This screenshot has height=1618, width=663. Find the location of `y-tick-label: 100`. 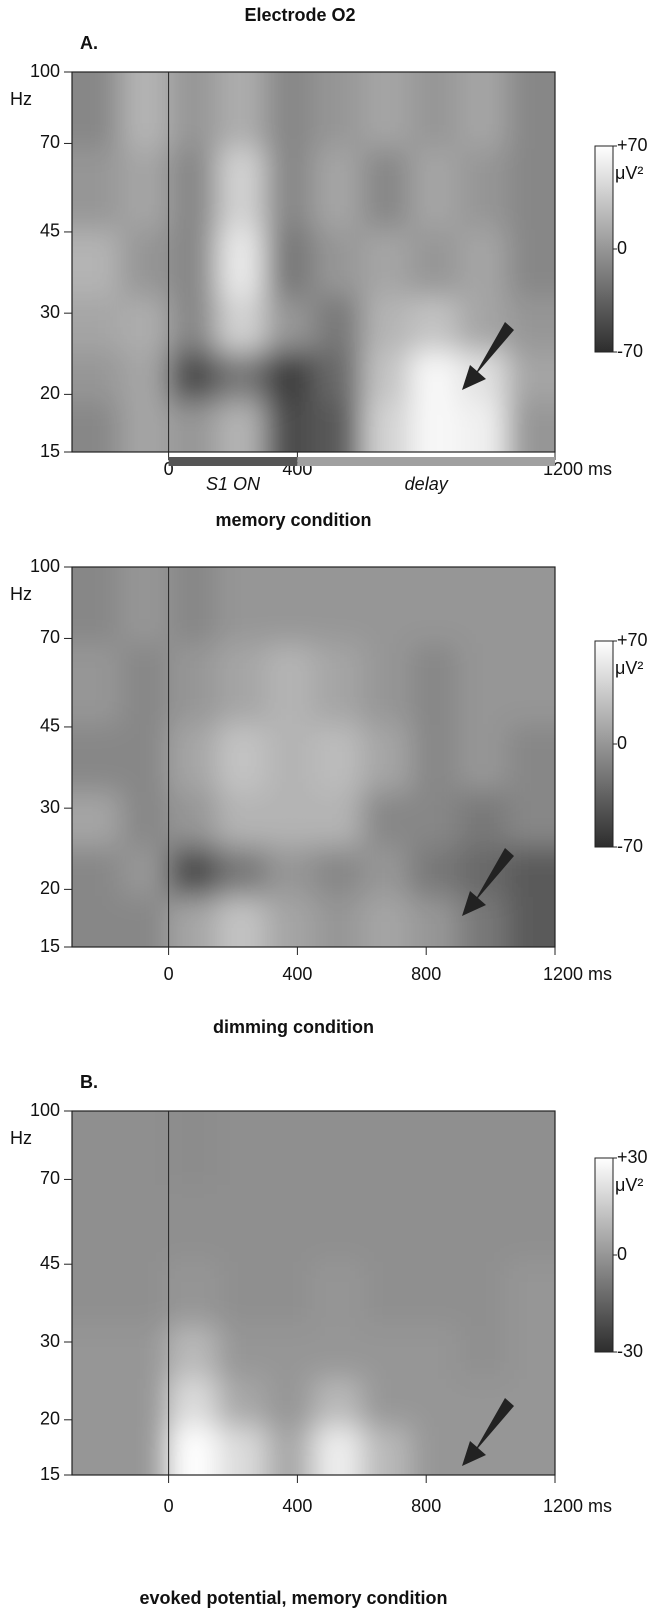

y-tick-label: 100 is located at coordinates (45, 1110).